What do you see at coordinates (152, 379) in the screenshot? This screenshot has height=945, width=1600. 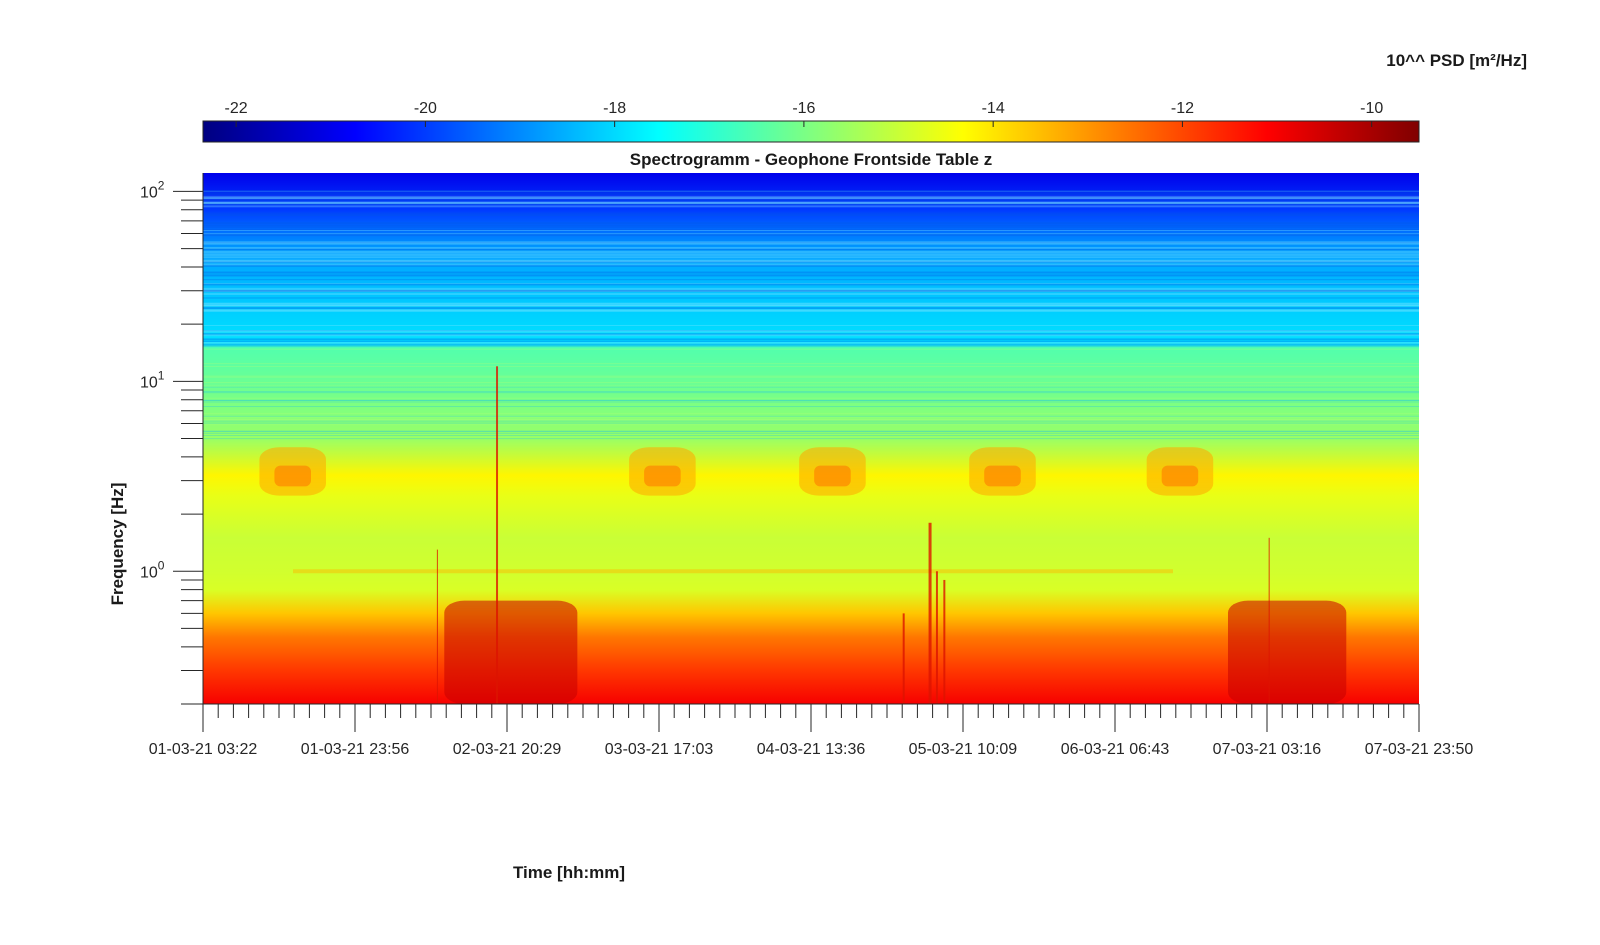 I see `y-tick-label: 10¹` at bounding box center [152, 379].